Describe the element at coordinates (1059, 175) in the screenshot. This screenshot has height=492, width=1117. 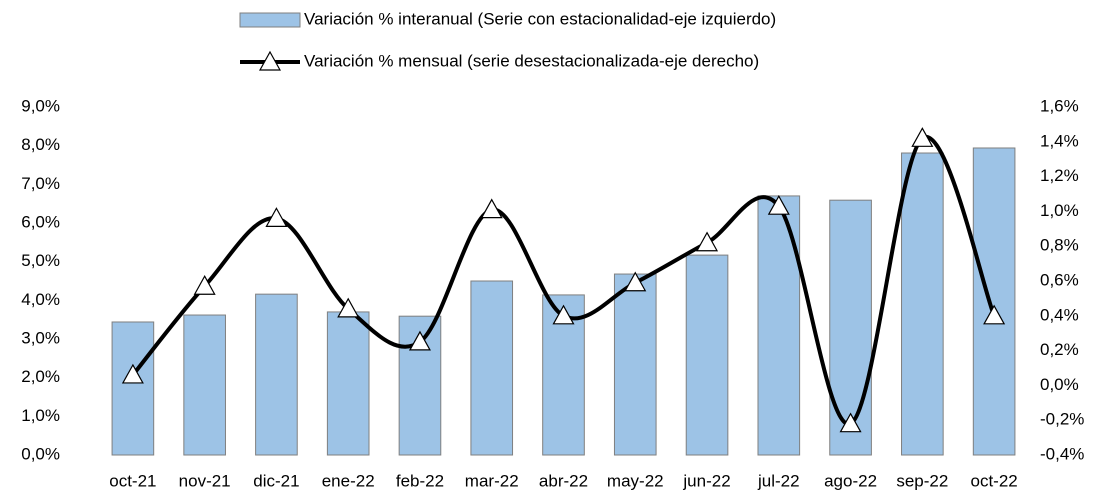
I see `y2-tick-label: 1,2%` at that location.